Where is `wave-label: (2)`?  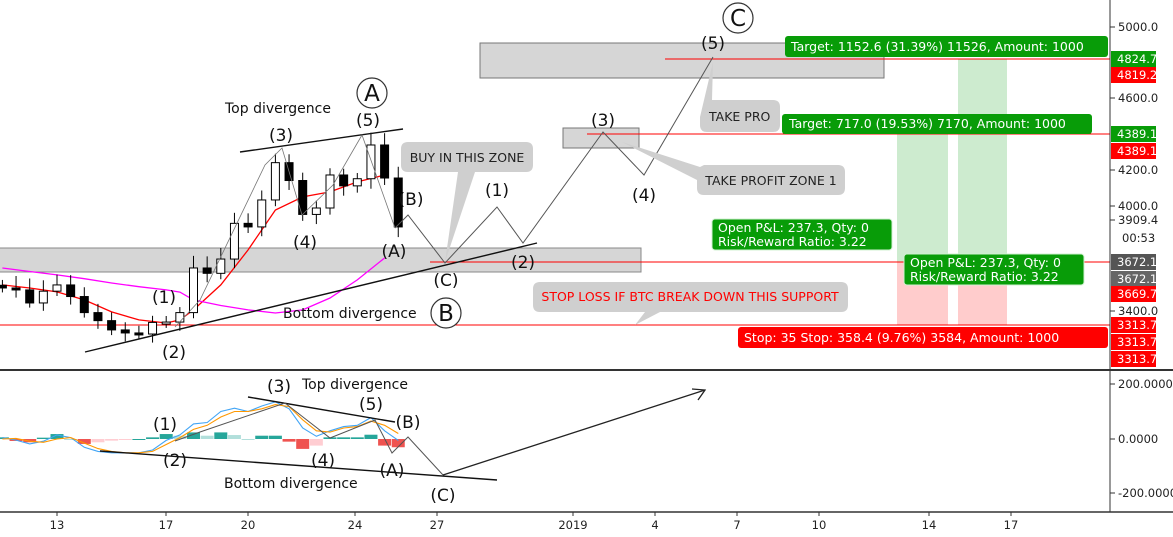
wave-label: (2) is located at coordinates (174, 353).